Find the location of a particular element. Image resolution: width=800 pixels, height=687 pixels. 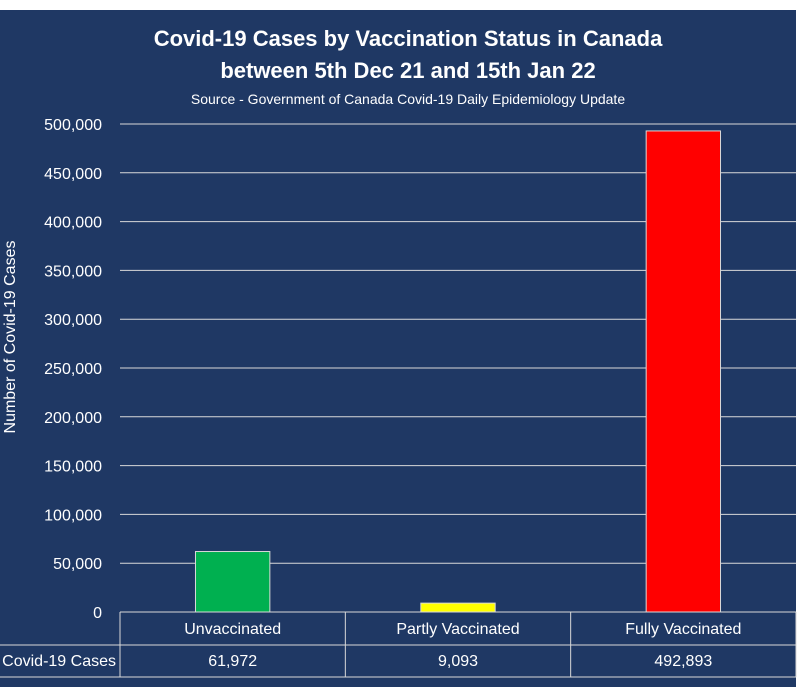

table-value: 492,893 is located at coordinates (683, 661).